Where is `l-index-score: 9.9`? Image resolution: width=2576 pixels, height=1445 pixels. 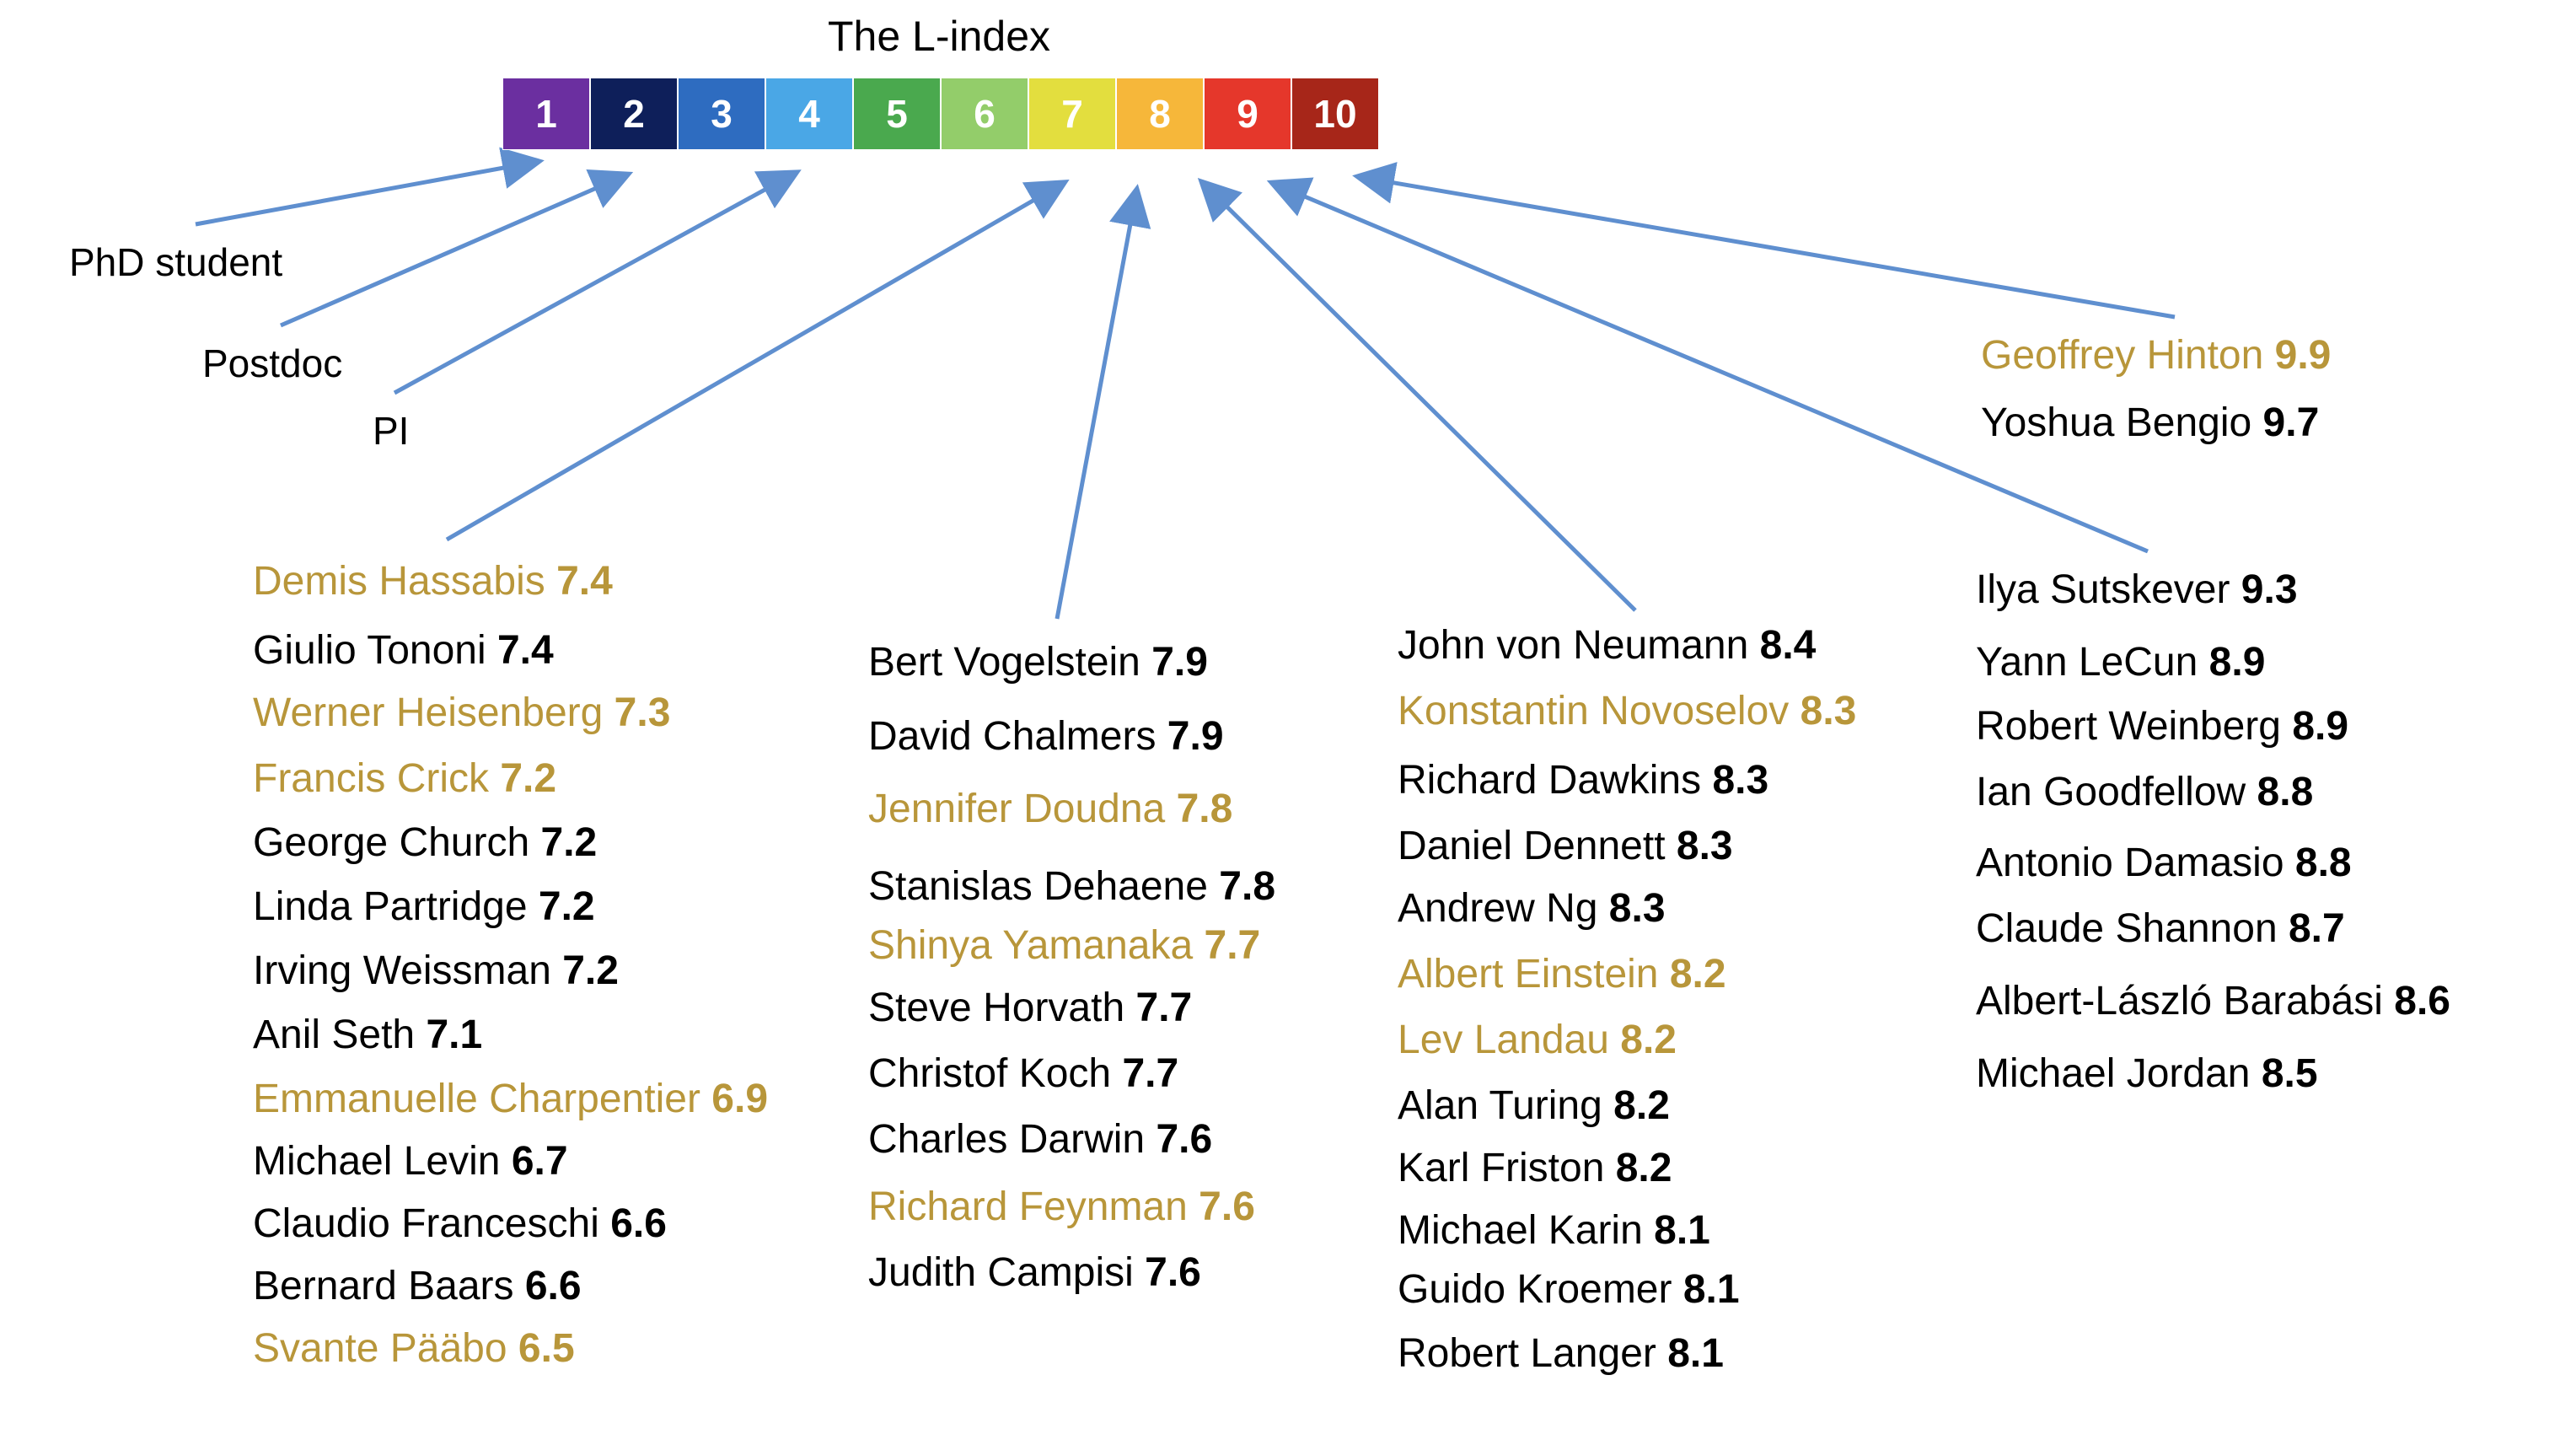 l-index-score: 9.9 is located at coordinates (2303, 355).